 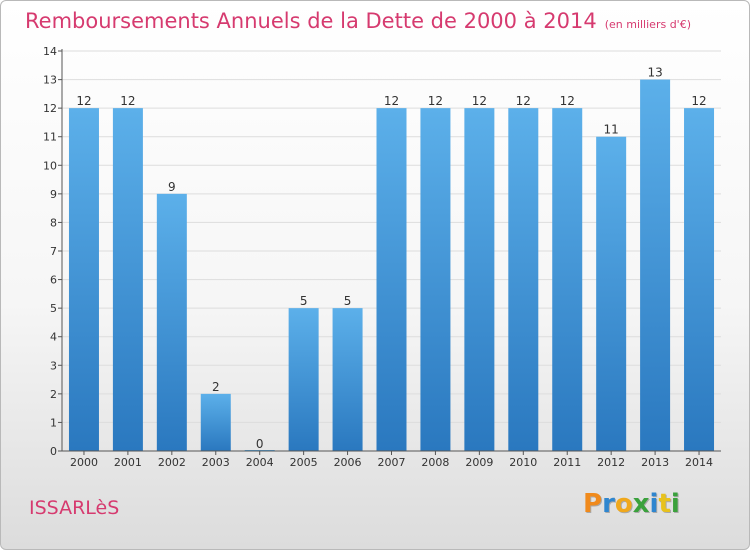 I want to click on logo-letter: r, so click(x=608, y=504).